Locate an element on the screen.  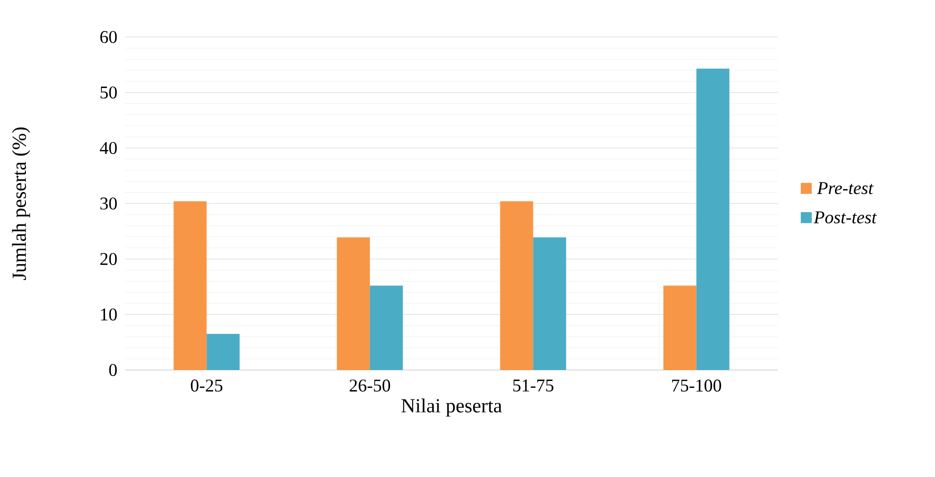
legend-label: Pre-test is located at coordinates (845, 188).